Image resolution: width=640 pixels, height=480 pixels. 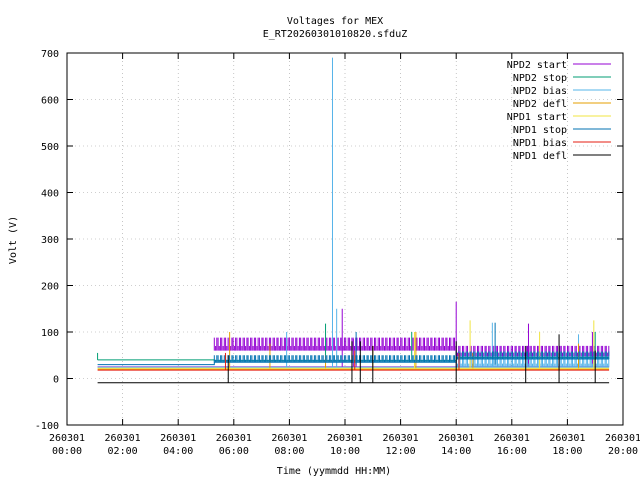 What do you see at coordinates (540, 130) in the screenshot?
I see `legend-label: NPD1 stop` at bounding box center [540, 130].